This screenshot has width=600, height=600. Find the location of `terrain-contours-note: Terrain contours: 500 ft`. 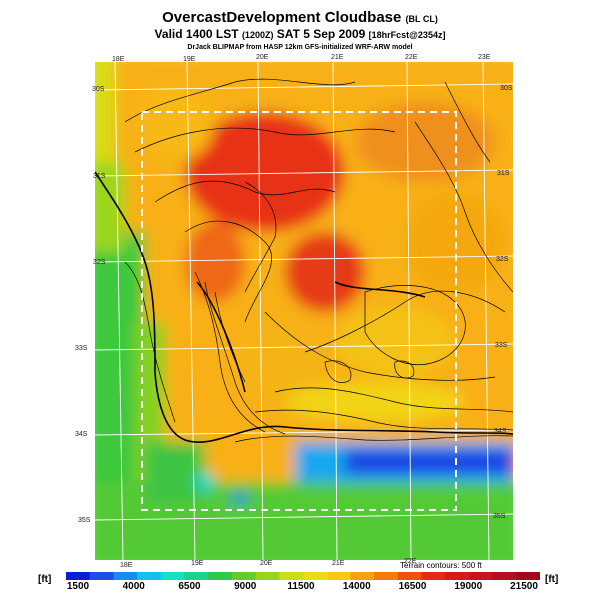

terrain-contours-note: Terrain contours: 500 ft is located at coordinates (441, 565).